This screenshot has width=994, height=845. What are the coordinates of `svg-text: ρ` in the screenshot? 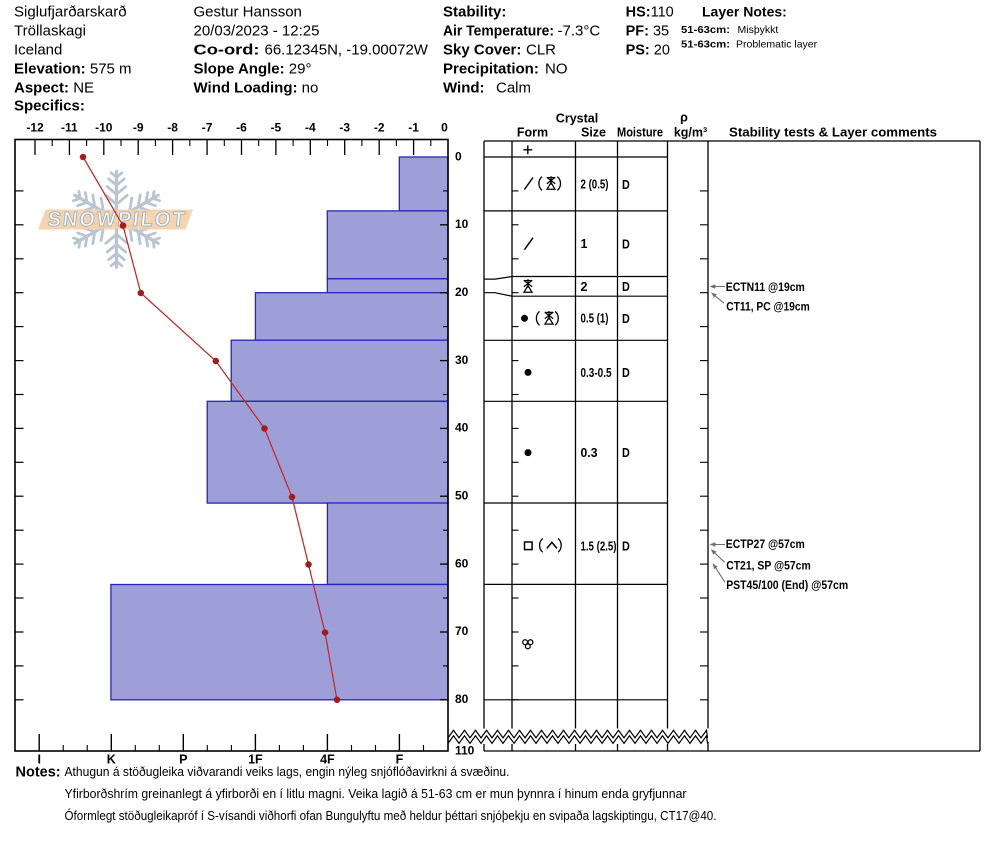 It's located at (684, 118).